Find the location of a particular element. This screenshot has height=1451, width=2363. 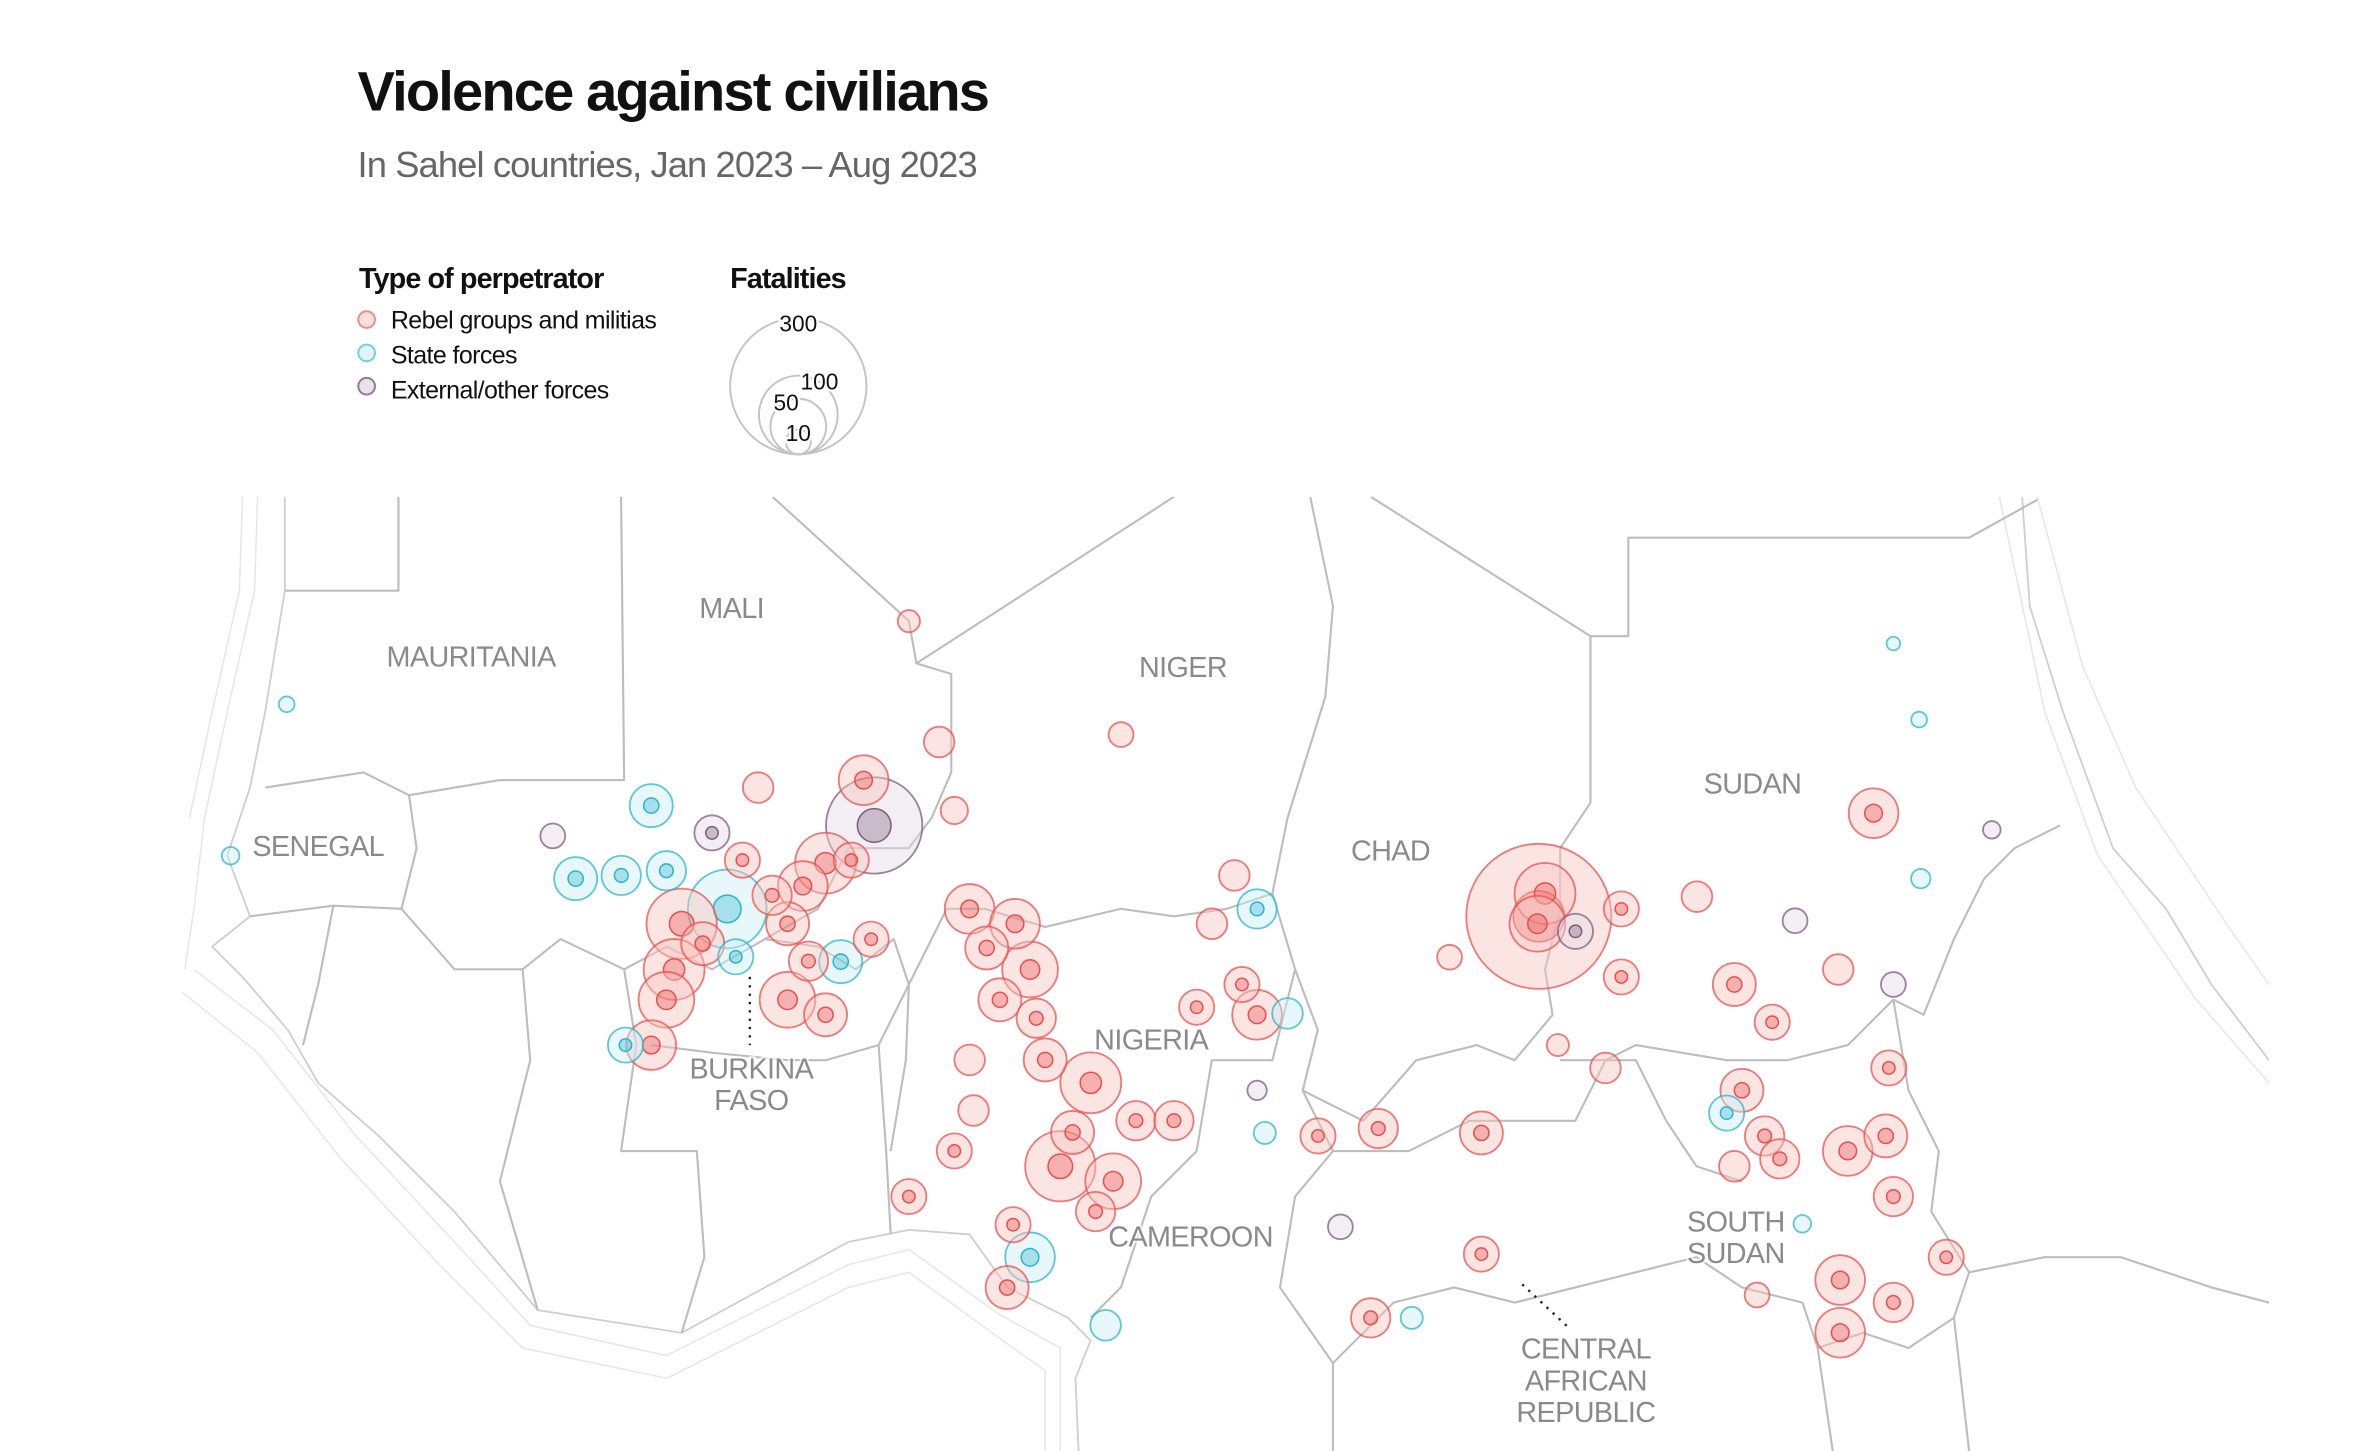

legend-item-rebel: Rebel groups and militias is located at coordinates (507, 321).